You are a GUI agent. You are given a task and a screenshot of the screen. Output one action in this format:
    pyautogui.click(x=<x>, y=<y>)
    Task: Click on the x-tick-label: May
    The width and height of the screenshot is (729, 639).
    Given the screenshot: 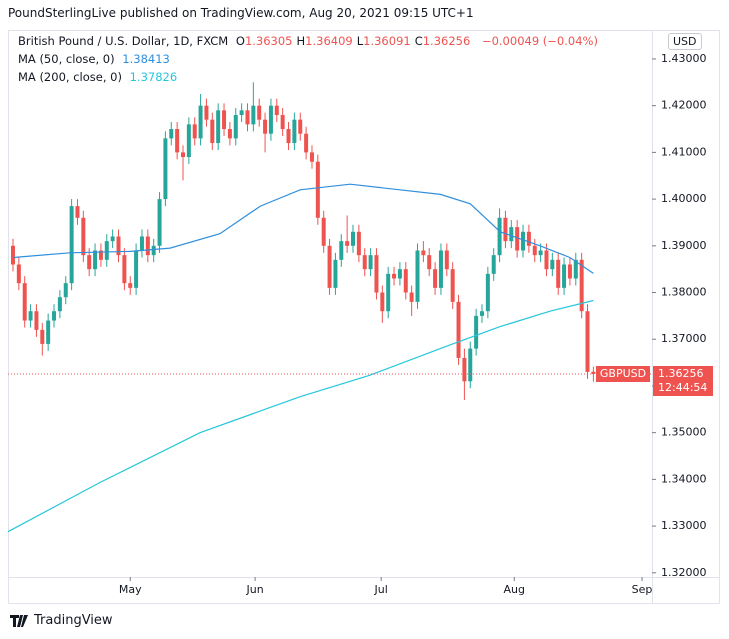 What is the action you would take?
    pyautogui.click(x=130, y=589)
    